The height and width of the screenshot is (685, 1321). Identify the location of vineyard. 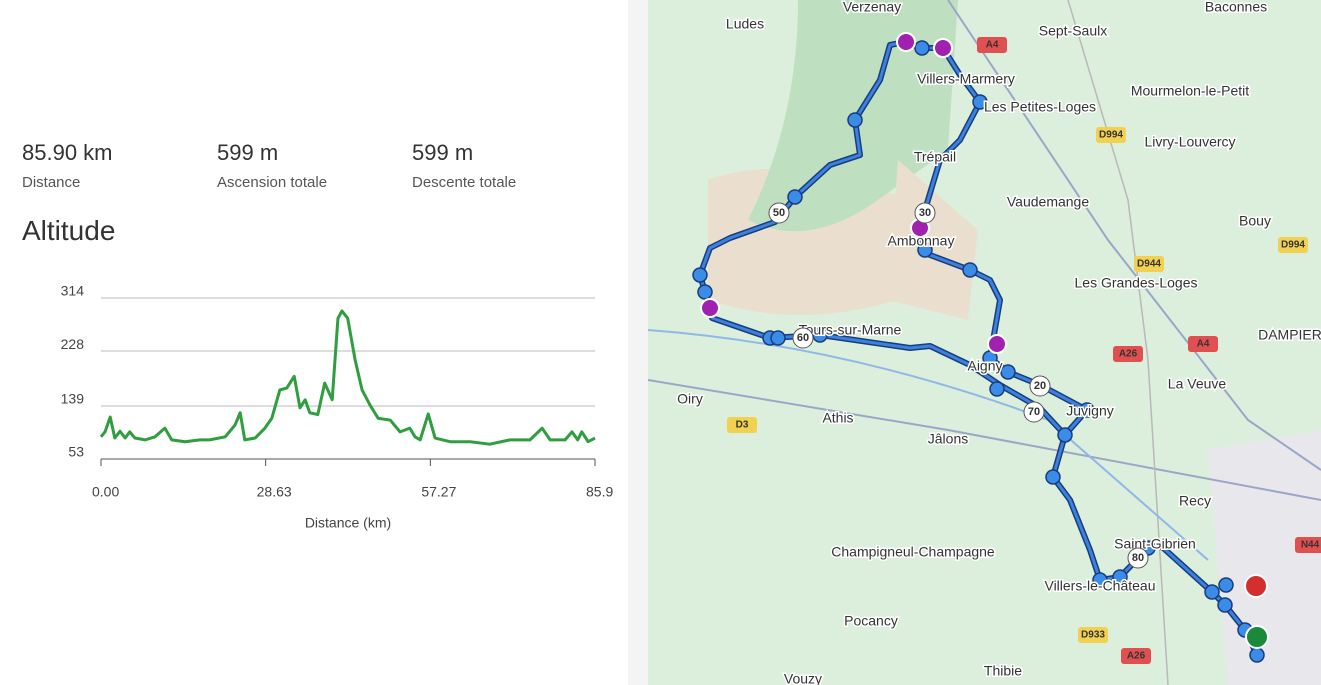
(933, 240).